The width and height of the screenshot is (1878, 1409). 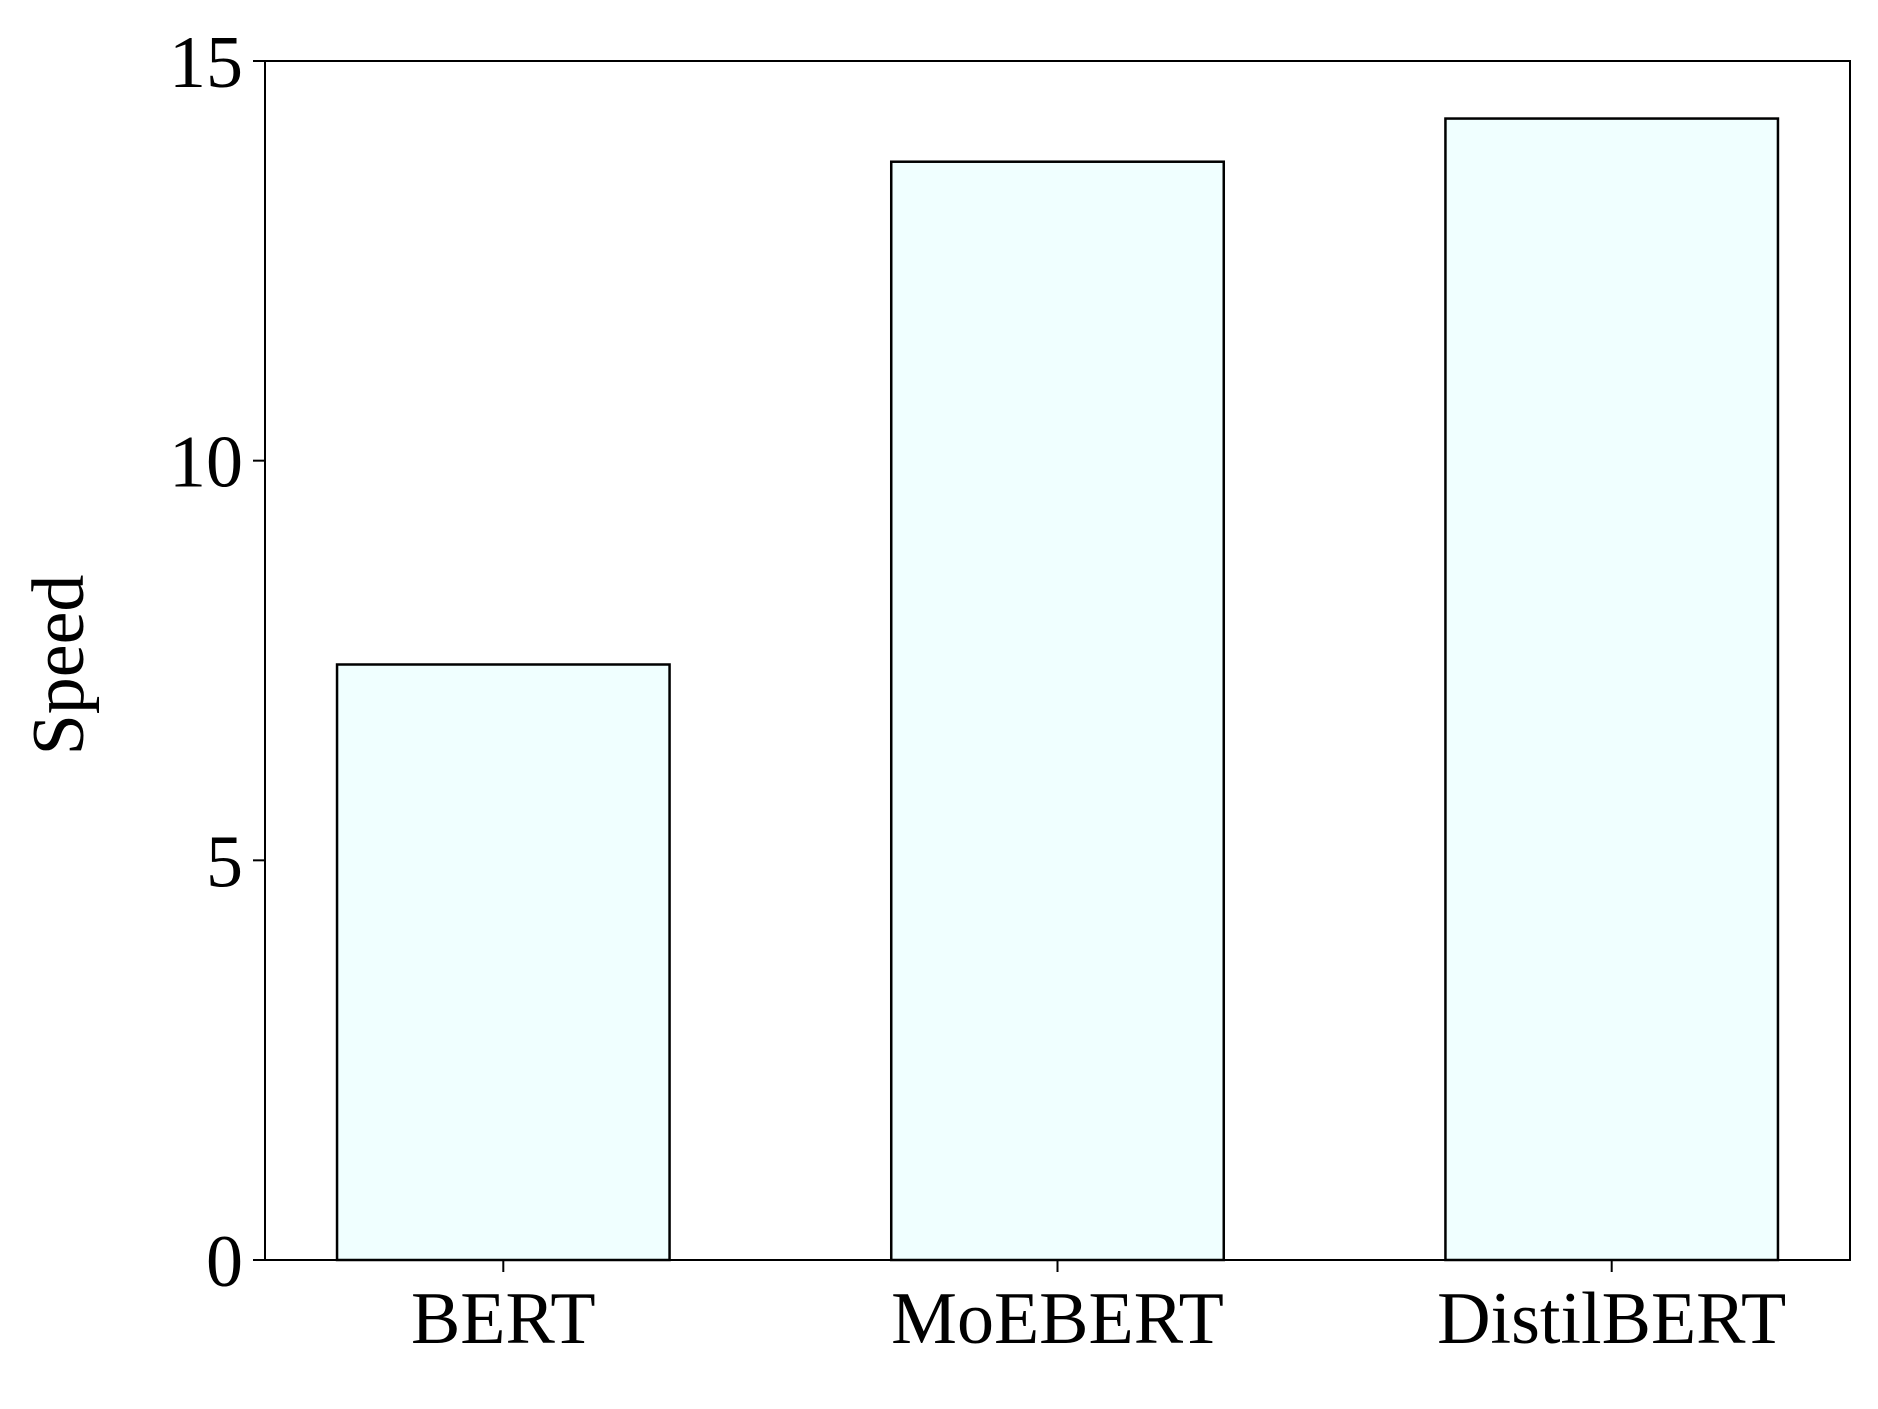 I want to click on x-tick-label: DistilBERT, so click(x=1611, y=1319).